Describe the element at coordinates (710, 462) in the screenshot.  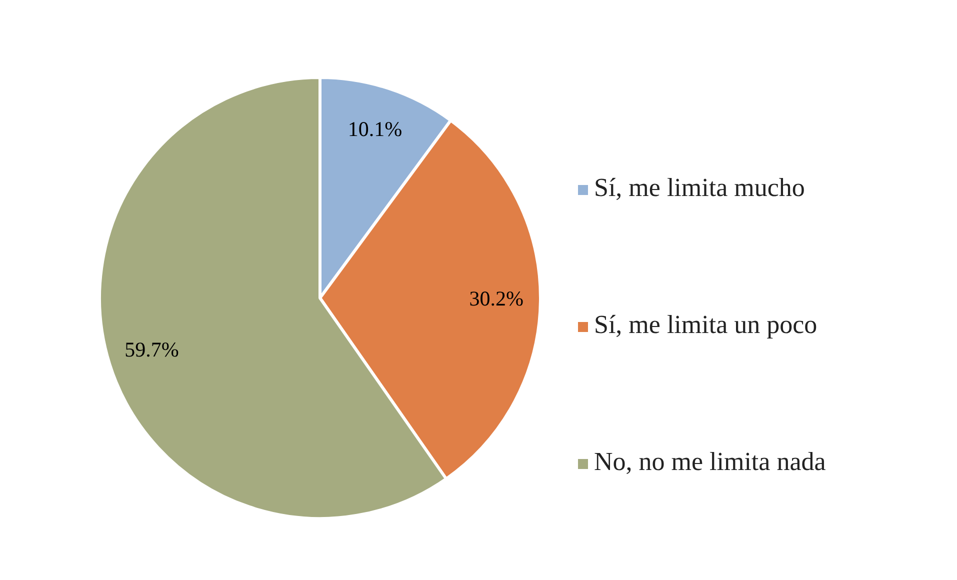
I see `legend-label: No, no me limita nada` at that location.